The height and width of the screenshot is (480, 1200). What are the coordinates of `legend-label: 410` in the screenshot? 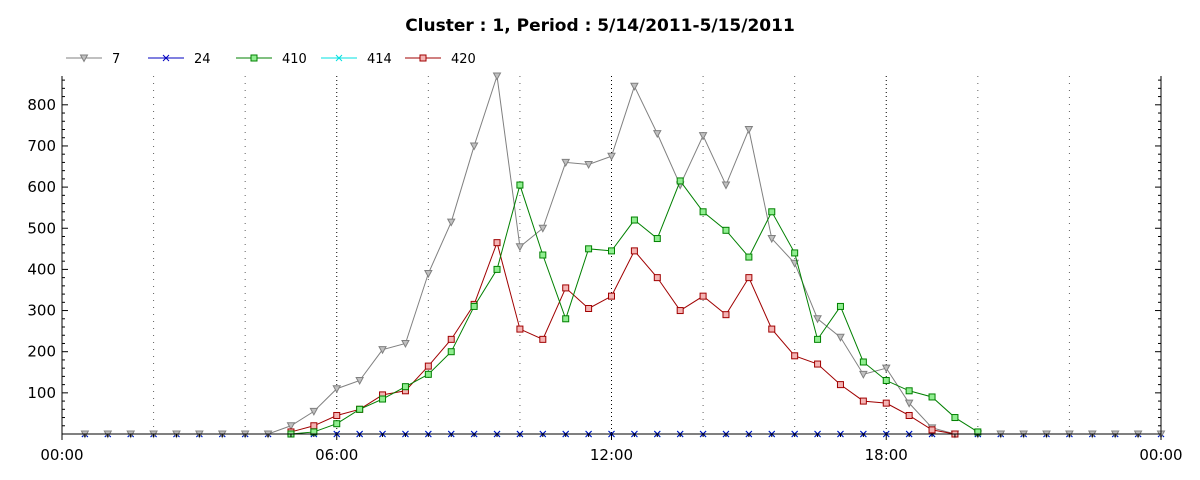 It's located at (294, 59).